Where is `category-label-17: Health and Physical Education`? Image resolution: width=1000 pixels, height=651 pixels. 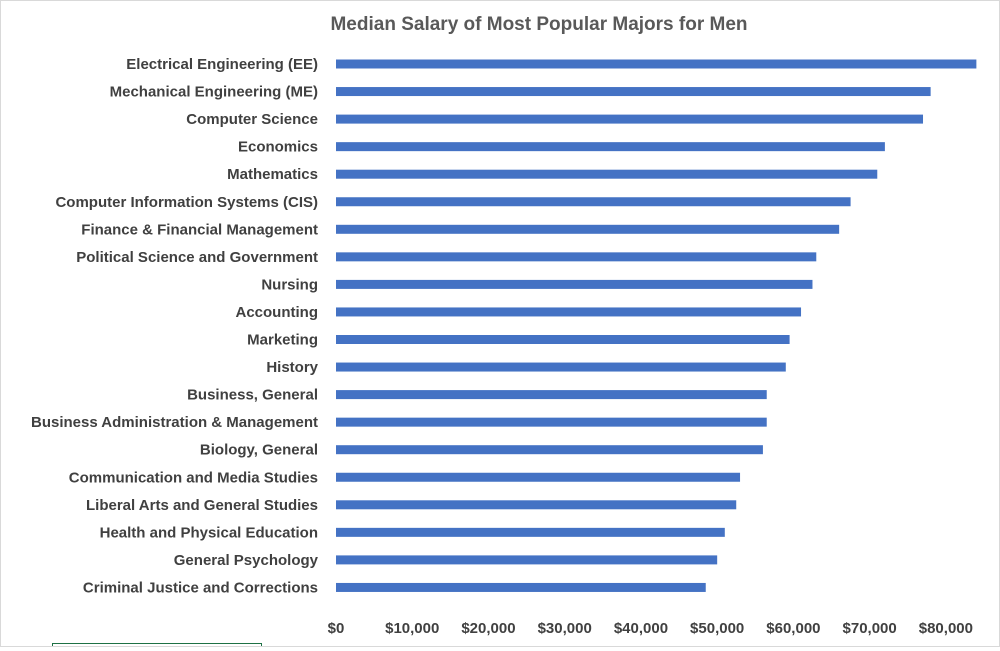
category-label-17: Health and Physical Education is located at coordinates (209, 532).